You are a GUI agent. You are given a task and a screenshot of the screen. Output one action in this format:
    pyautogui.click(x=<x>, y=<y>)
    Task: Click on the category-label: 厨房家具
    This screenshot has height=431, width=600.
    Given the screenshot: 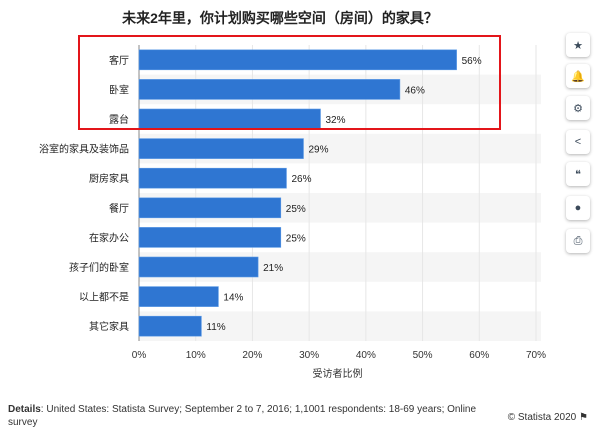 What is the action you would take?
    pyautogui.click(x=109, y=178)
    